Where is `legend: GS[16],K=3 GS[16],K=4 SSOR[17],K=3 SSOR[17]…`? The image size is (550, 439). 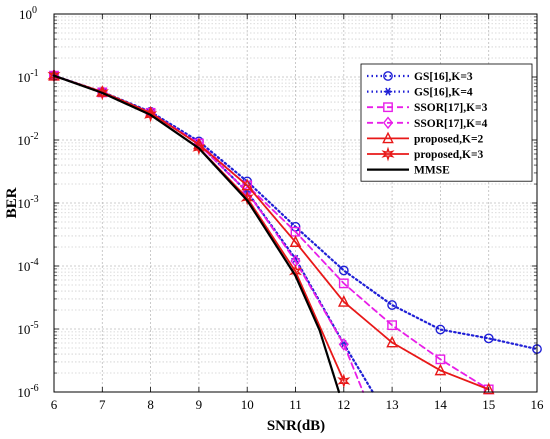
legend: GS[16],K=3 GS[16],K=4 SSOR[17],K=3 SSOR[17]… is located at coordinates (446, 122).